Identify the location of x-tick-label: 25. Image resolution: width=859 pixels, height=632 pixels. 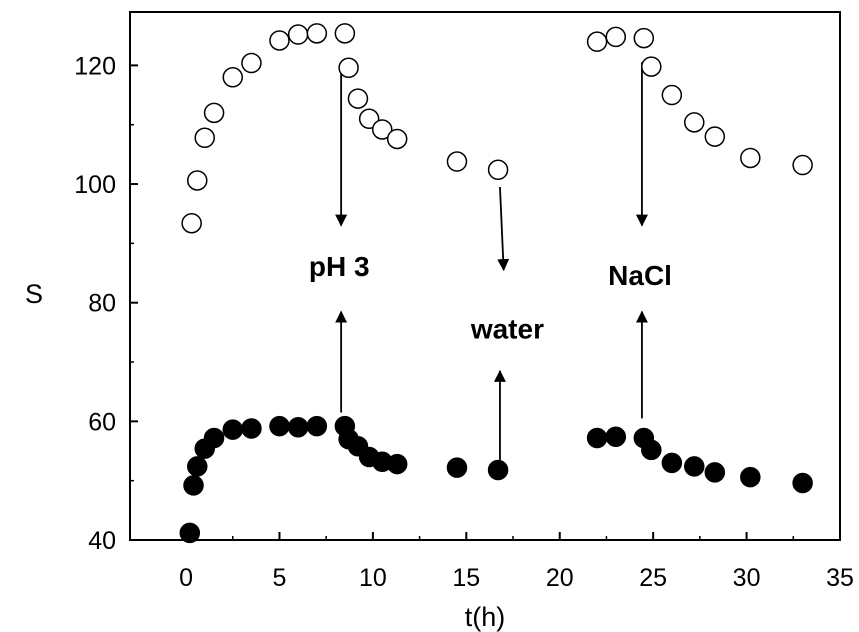
(653, 578).